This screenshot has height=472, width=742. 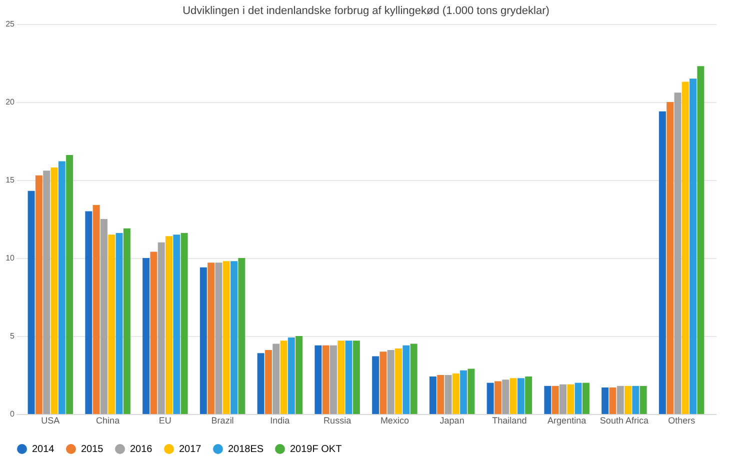 What do you see at coordinates (624, 421) in the screenshot?
I see `x-tick-label: South Africa` at bounding box center [624, 421].